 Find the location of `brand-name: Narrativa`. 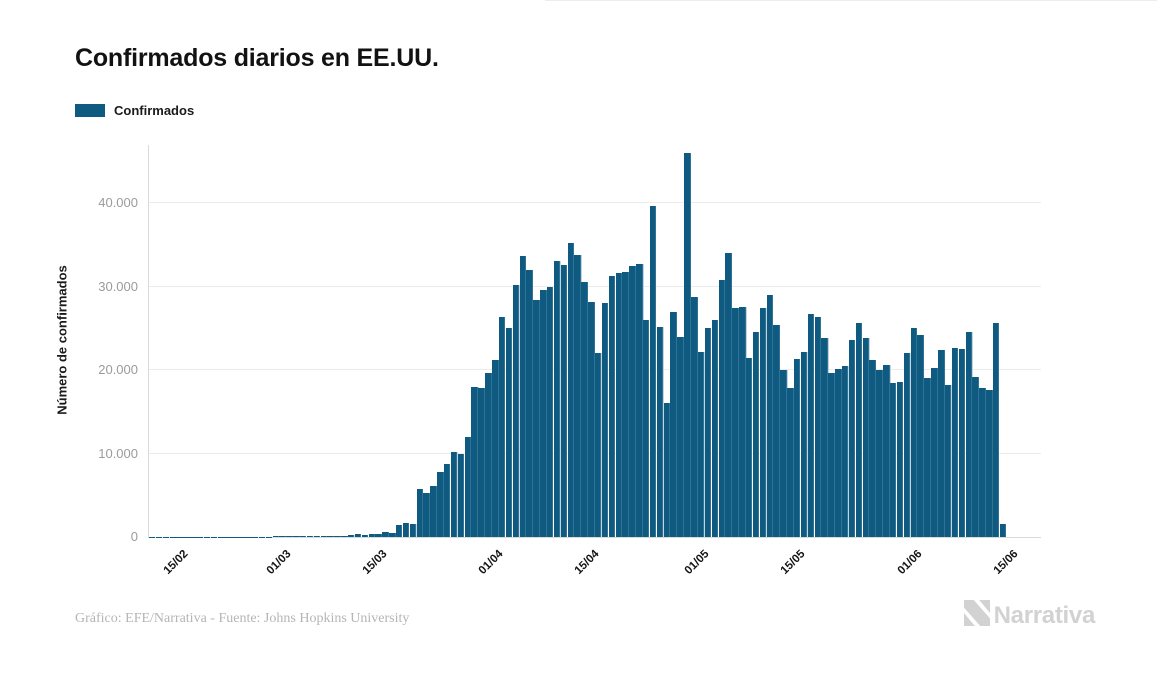

brand-name: Narrativa is located at coordinates (1044, 615).